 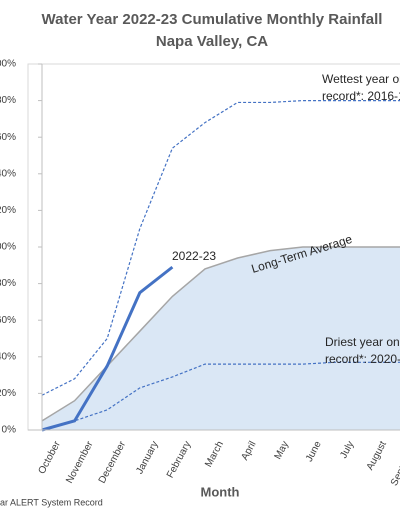 What do you see at coordinates (8, 283) in the screenshot?
I see `y-tick-label: 80%` at bounding box center [8, 283].